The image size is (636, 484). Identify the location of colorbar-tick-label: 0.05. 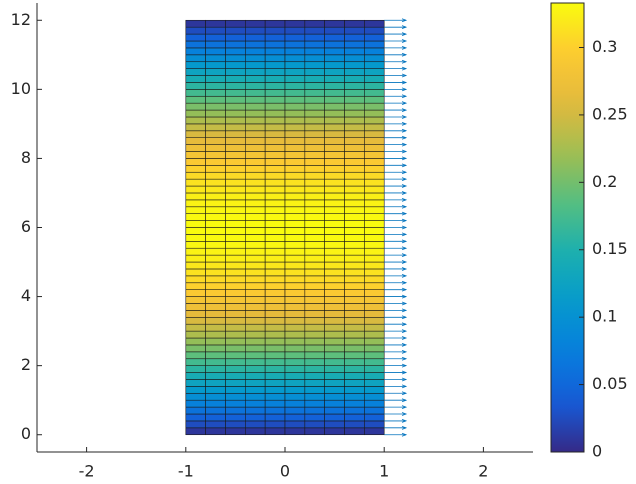
(610, 383).